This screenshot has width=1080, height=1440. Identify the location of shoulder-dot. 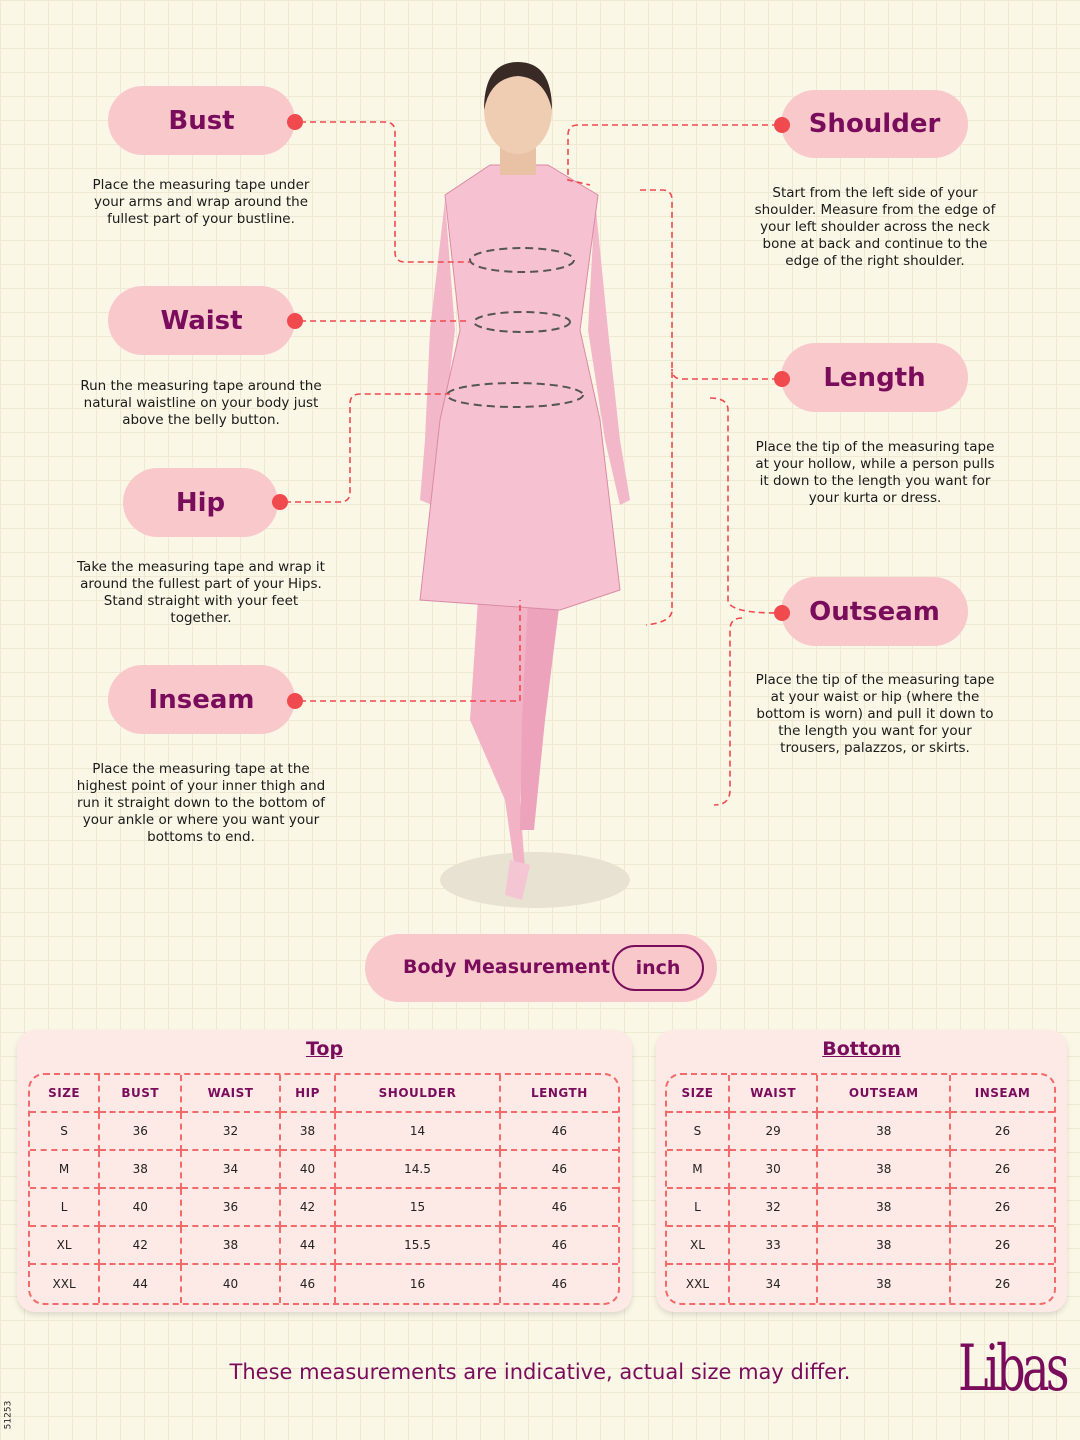
(782, 125).